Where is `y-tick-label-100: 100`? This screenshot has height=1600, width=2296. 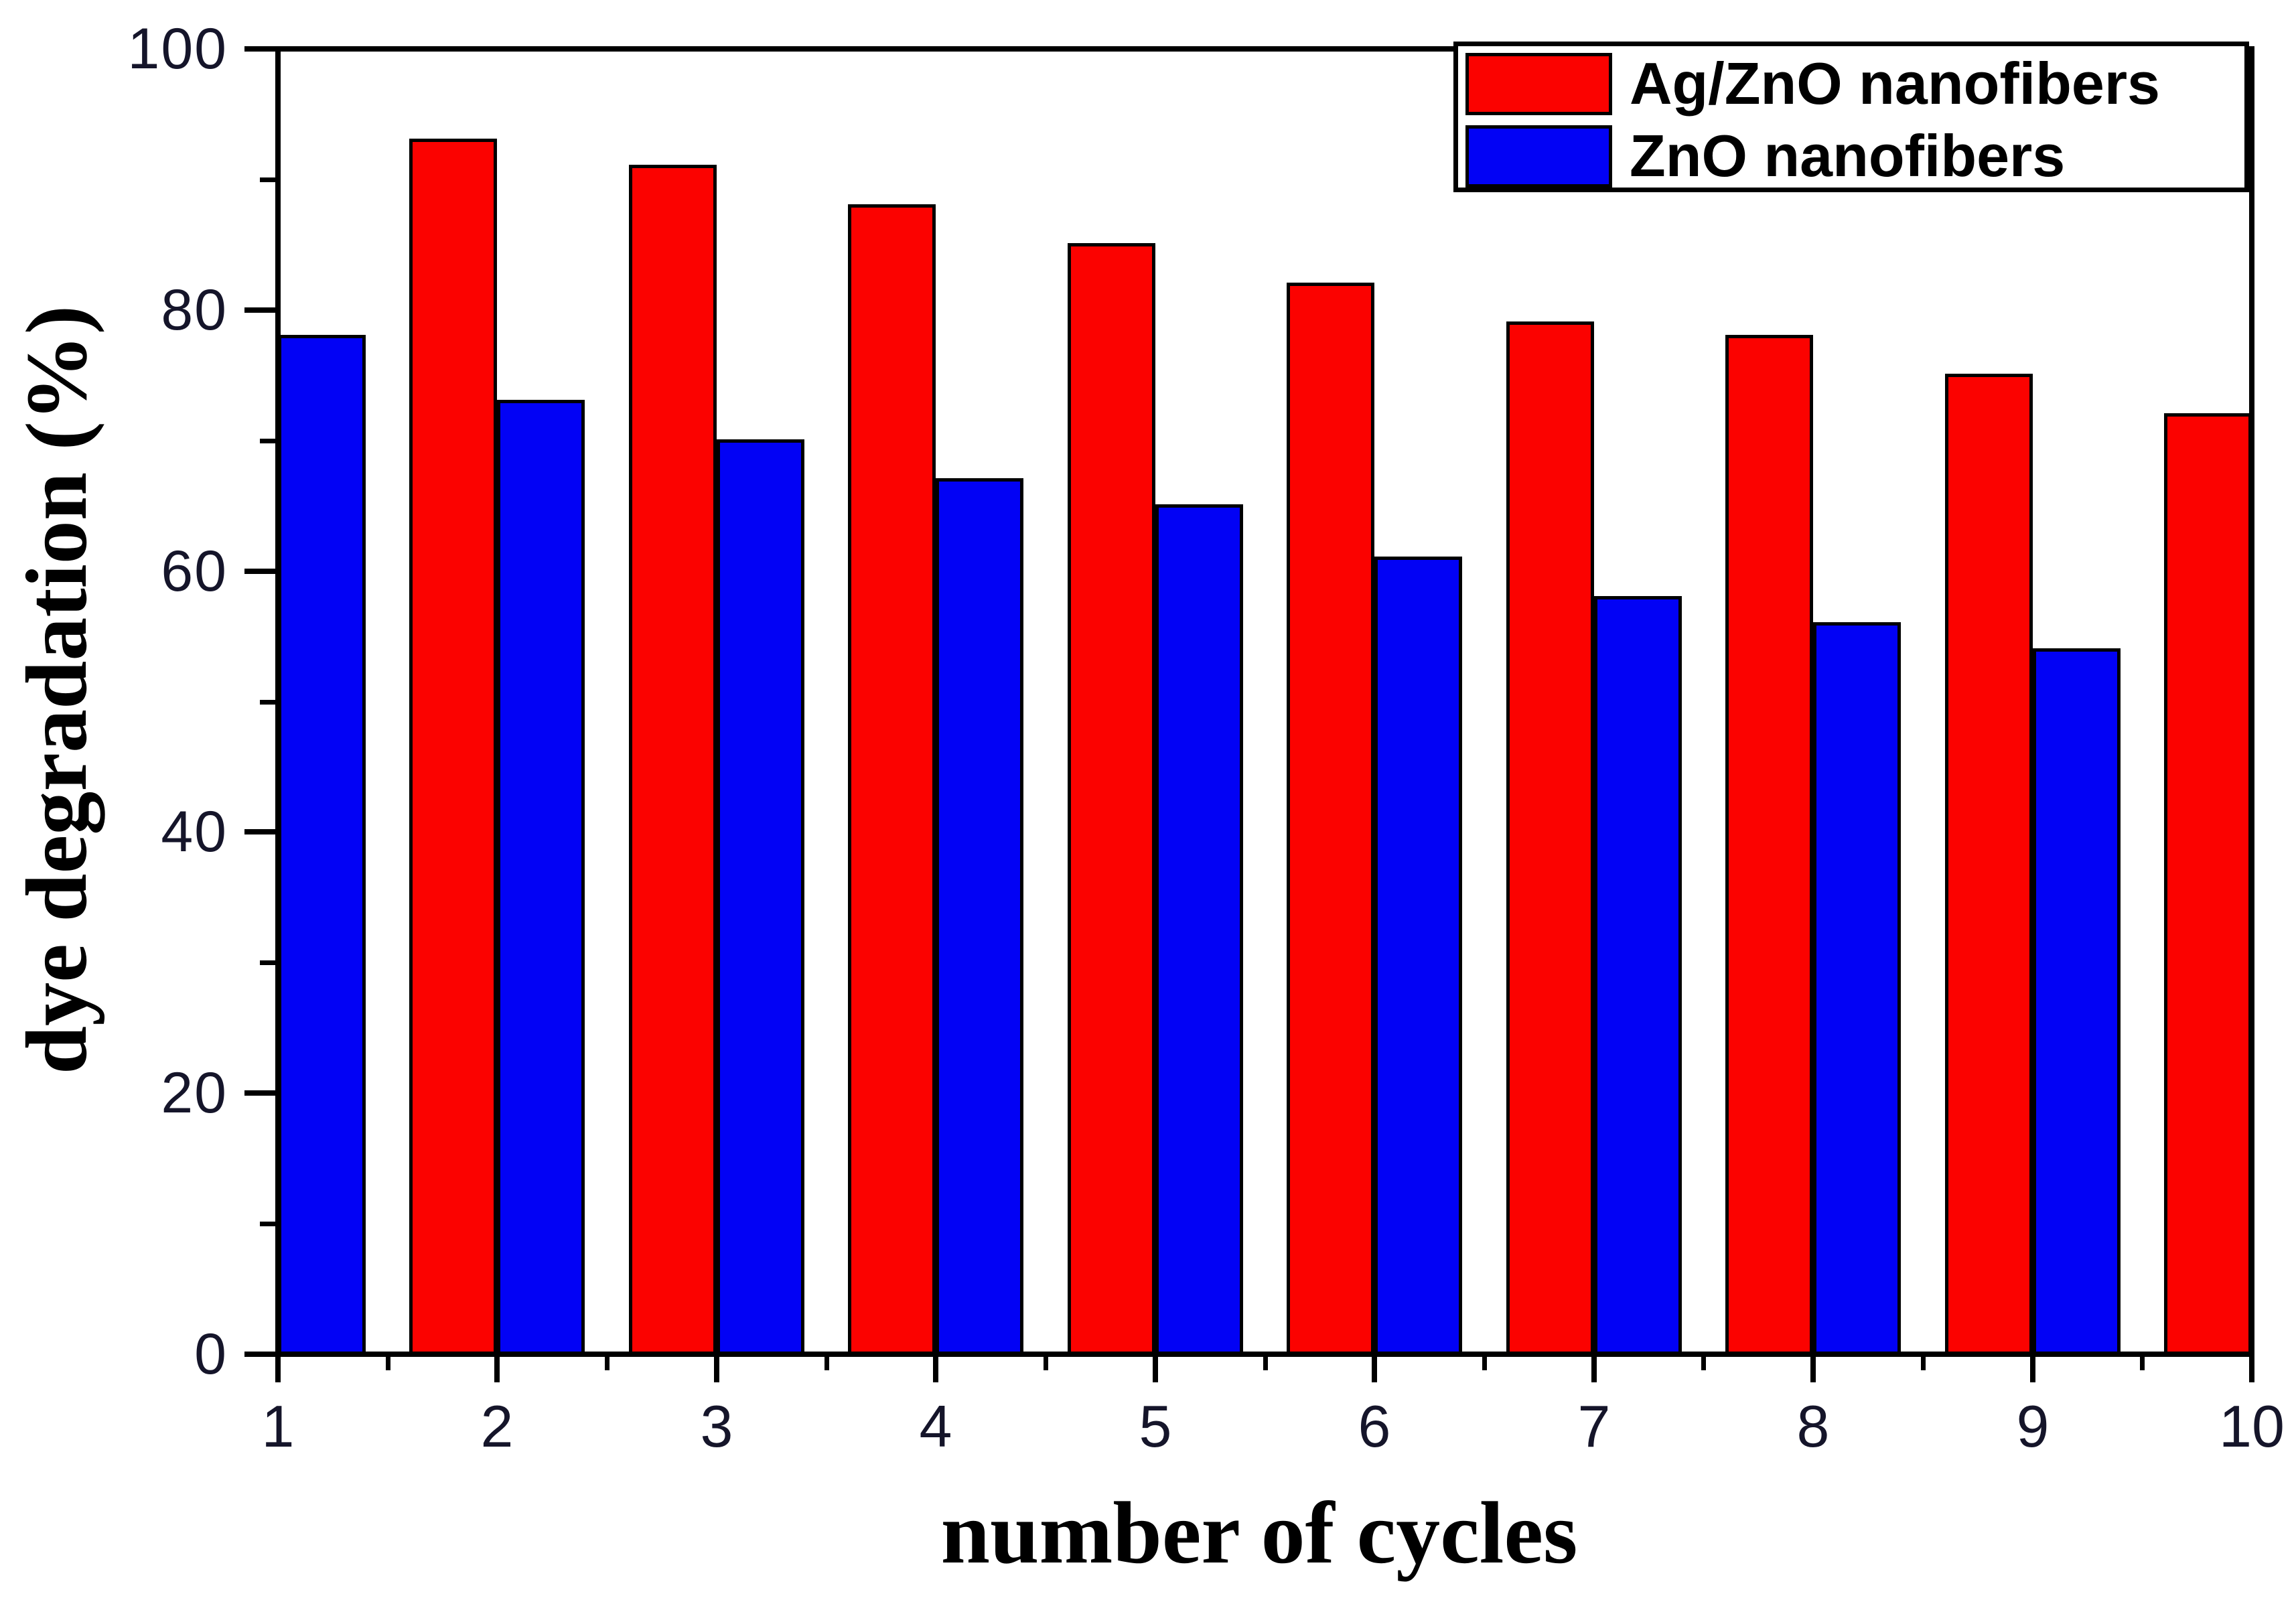 y-tick-label-100: 100 is located at coordinates (177, 49).